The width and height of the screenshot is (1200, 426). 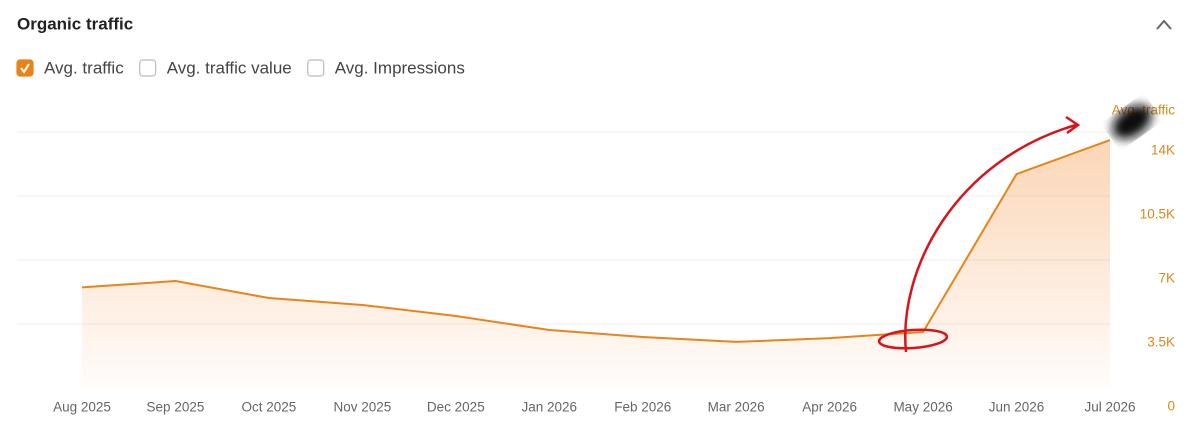 What do you see at coordinates (1166, 278) in the screenshot?
I see `y-tick-label: 7K` at bounding box center [1166, 278].